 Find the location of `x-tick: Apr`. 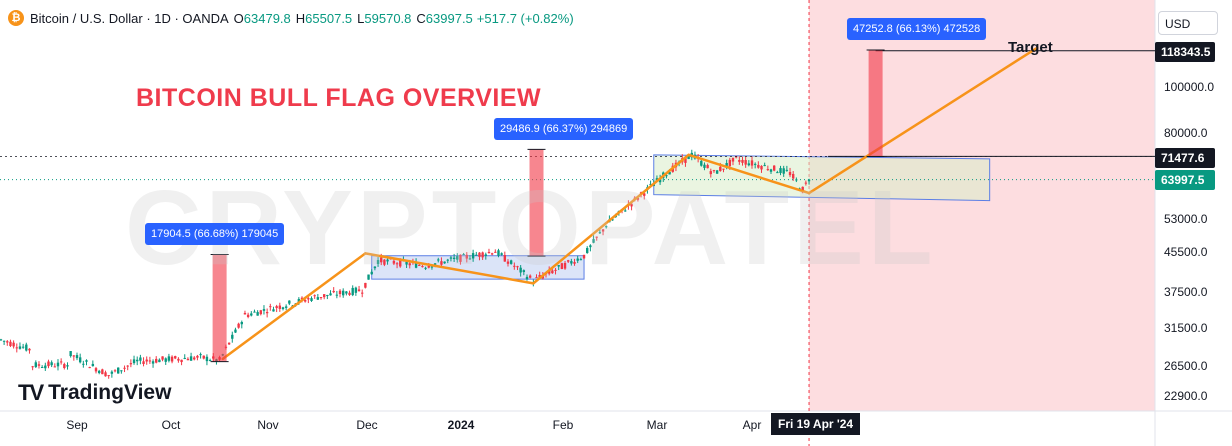

x-tick: Apr is located at coordinates (752, 425).